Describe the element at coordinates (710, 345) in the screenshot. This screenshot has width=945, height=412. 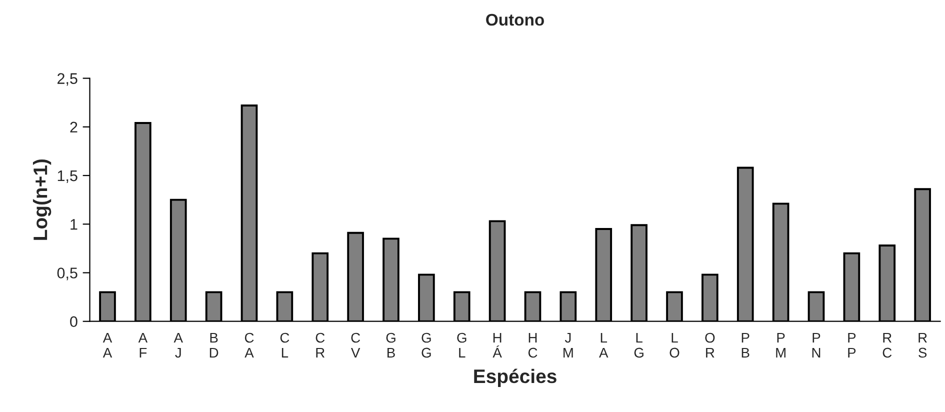
I see `x-tick-label: O R` at that location.